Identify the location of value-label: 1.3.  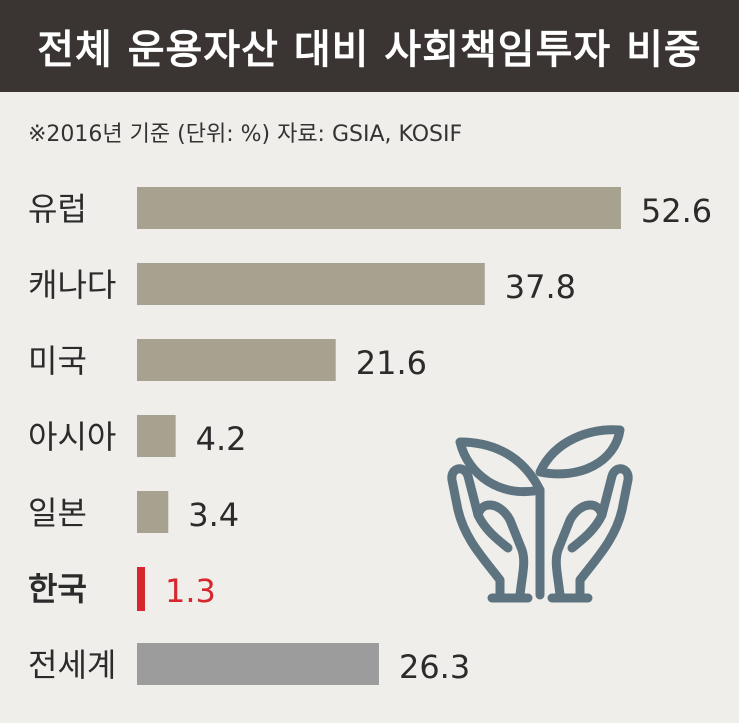
(190, 591).